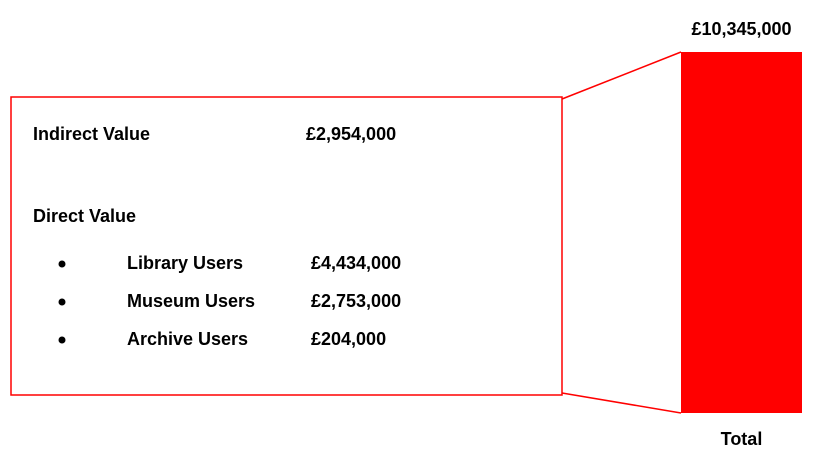 This screenshot has height=464, width=817. Describe the element at coordinates (741, 232) in the screenshot. I see `bar` at that location.